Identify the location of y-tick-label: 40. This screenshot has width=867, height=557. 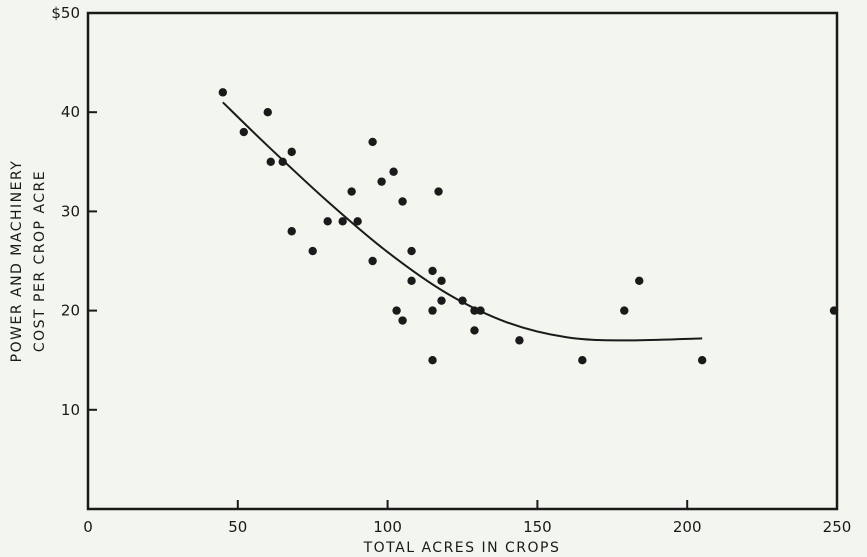
(70, 112).